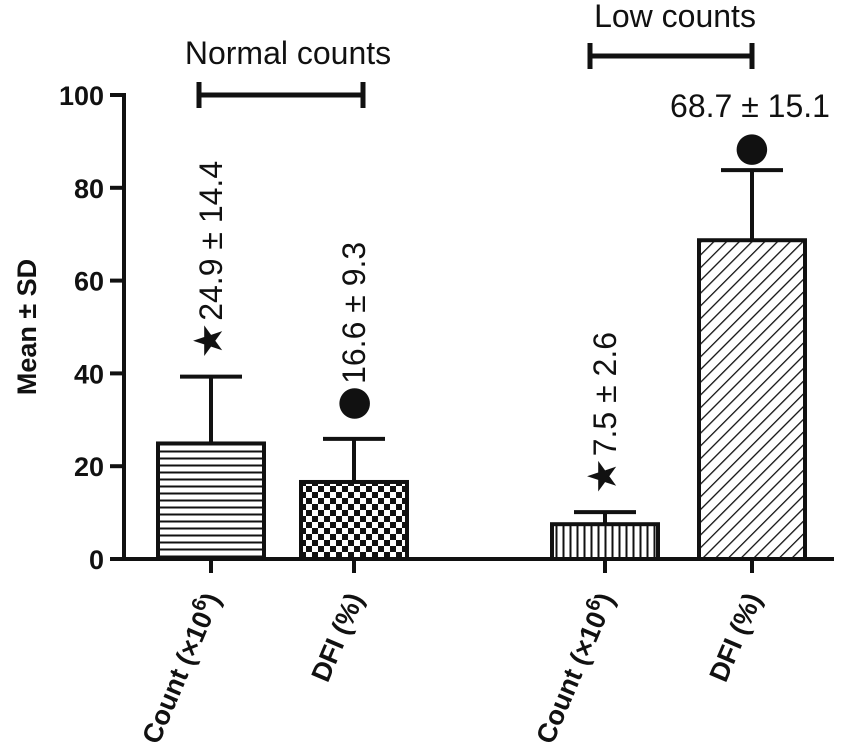 The width and height of the screenshot is (845, 754). I want to click on data-label-group: ●16.6 ± 9.3, so click(352, 331).